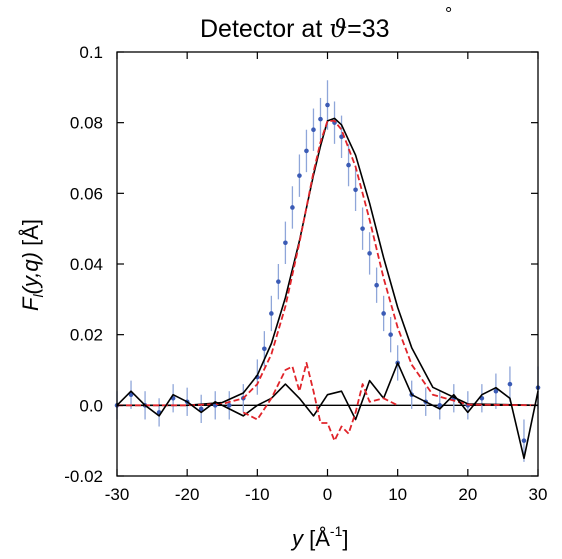 This screenshot has width=562, height=559. What do you see at coordinates (264, 29) in the screenshot?
I see `chart-title-prefix: Detector at` at bounding box center [264, 29].